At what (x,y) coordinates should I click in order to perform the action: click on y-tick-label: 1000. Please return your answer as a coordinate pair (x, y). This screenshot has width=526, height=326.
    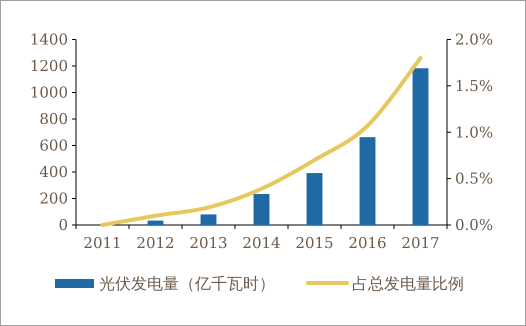
    Looking at the image, I should click on (49, 93).